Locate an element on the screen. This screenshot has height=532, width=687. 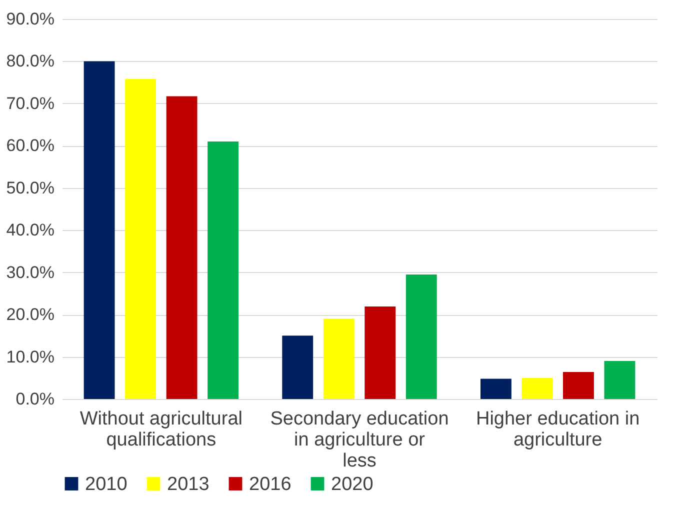
x-tick-label: Higher education in agriculture is located at coordinates (558, 429).